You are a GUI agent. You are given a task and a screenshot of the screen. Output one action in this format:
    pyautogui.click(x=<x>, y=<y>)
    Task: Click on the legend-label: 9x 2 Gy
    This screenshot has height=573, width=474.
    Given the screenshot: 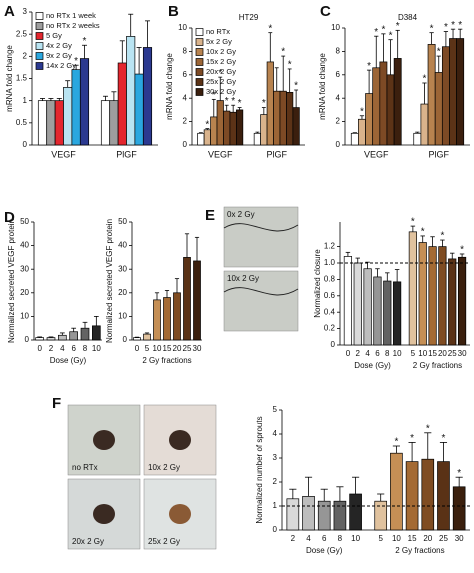 What is the action you would take?
    pyautogui.click(x=59, y=55)
    